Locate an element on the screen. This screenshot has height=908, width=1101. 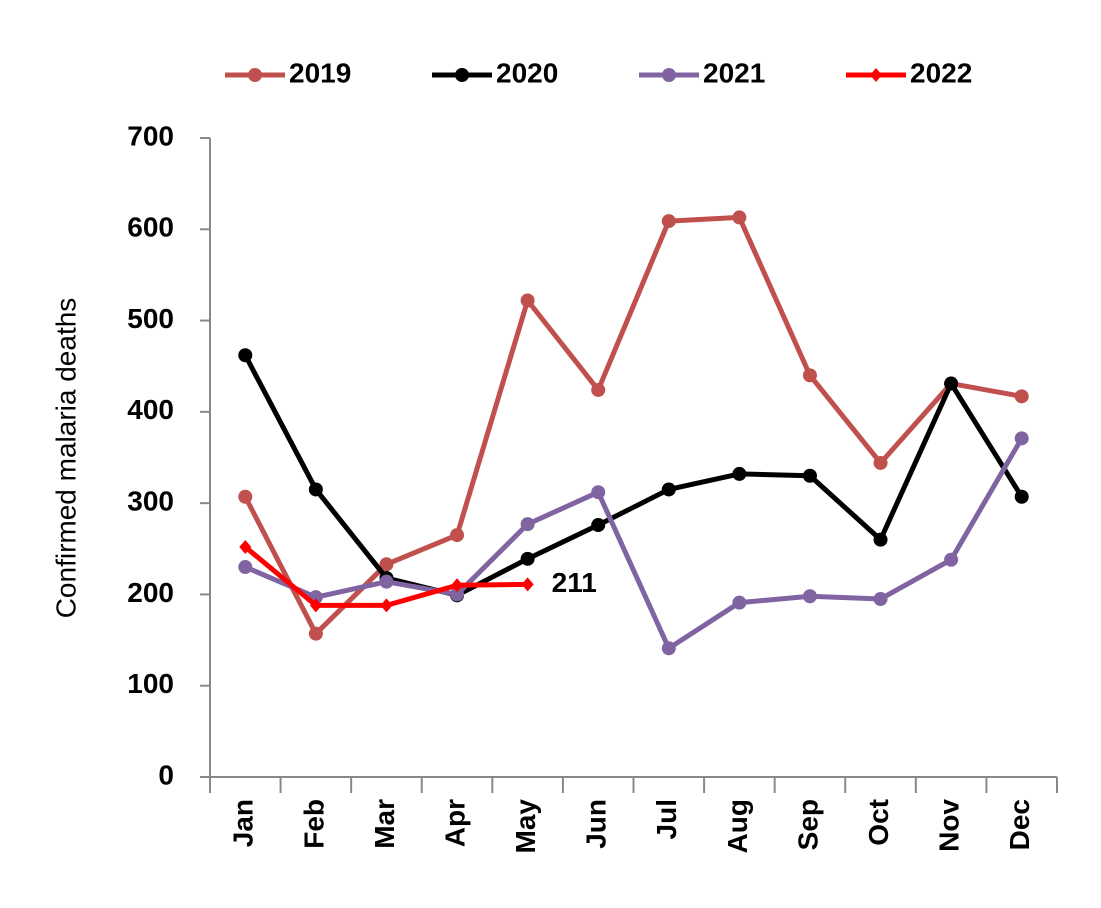
x-tick-label: Jan is located at coordinates (243, 823).